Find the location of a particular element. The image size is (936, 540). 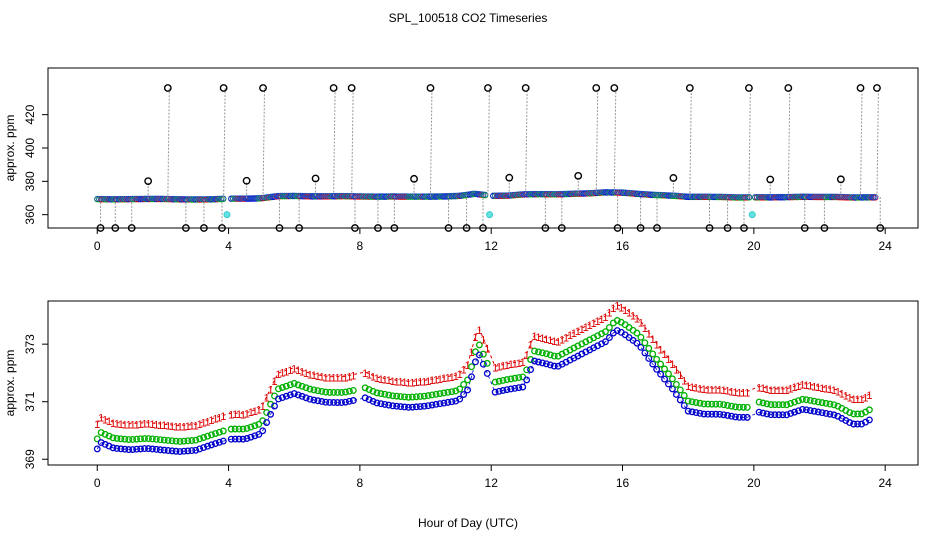

y-tick-label: 360 is located at coordinates (30, 214).